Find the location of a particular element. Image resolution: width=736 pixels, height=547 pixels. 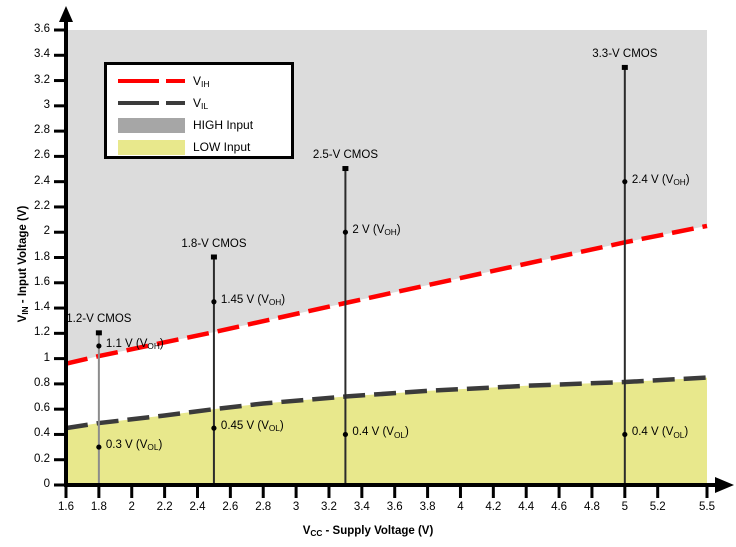

marker-title-3.3-V CMOS: 3.3-V CMOS is located at coordinates (625, 53).